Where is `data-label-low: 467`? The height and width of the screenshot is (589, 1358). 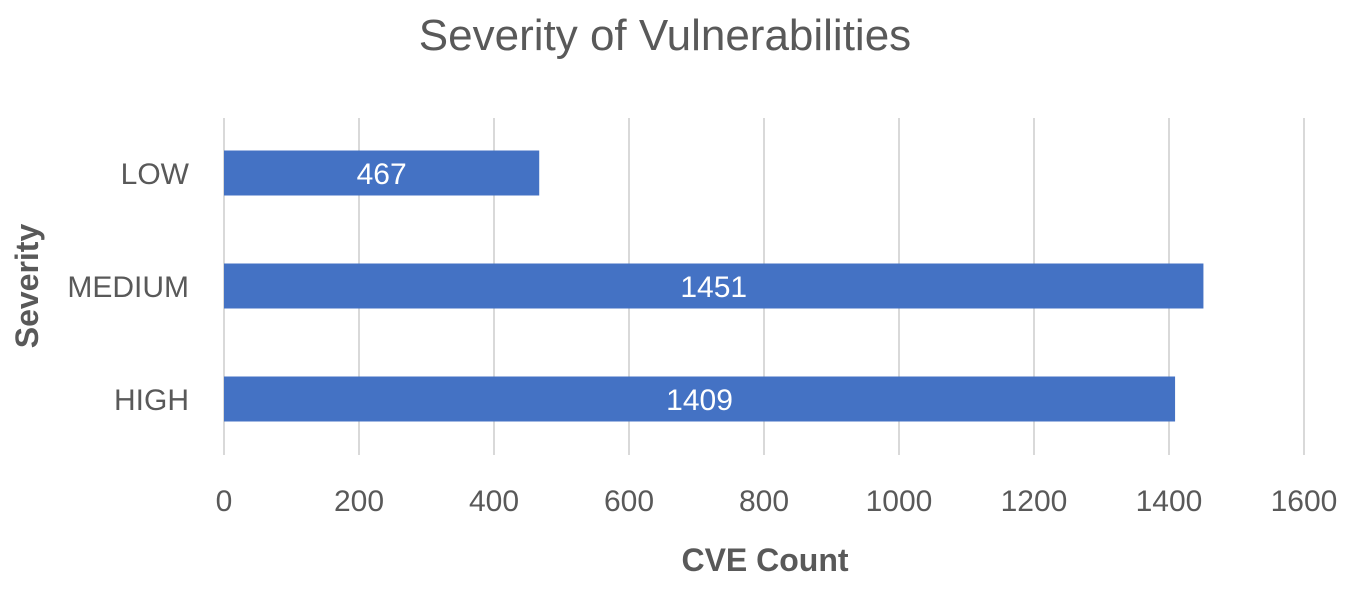
data-label-low: 467 is located at coordinates (382, 174).